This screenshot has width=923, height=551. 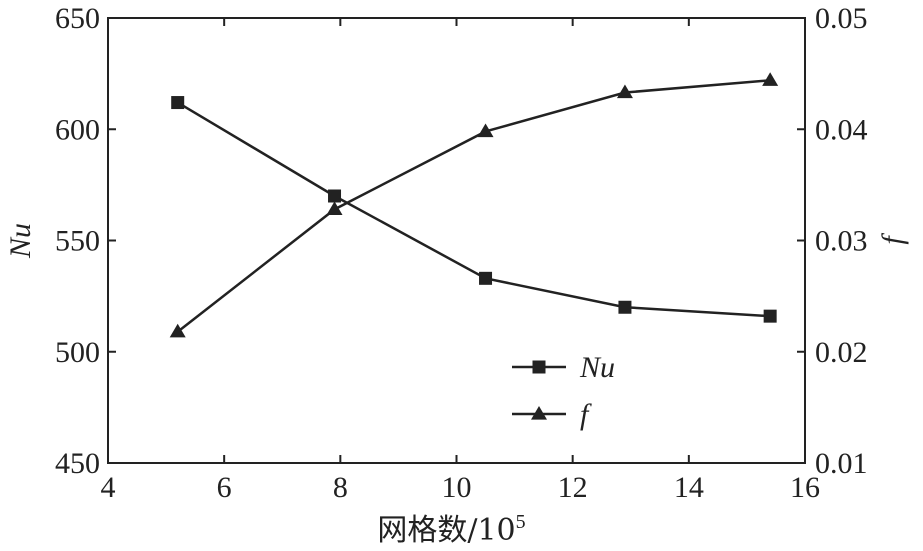 What do you see at coordinates (77, 463) in the screenshot?
I see `y-left-tick-label: 450` at bounding box center [77, 463].